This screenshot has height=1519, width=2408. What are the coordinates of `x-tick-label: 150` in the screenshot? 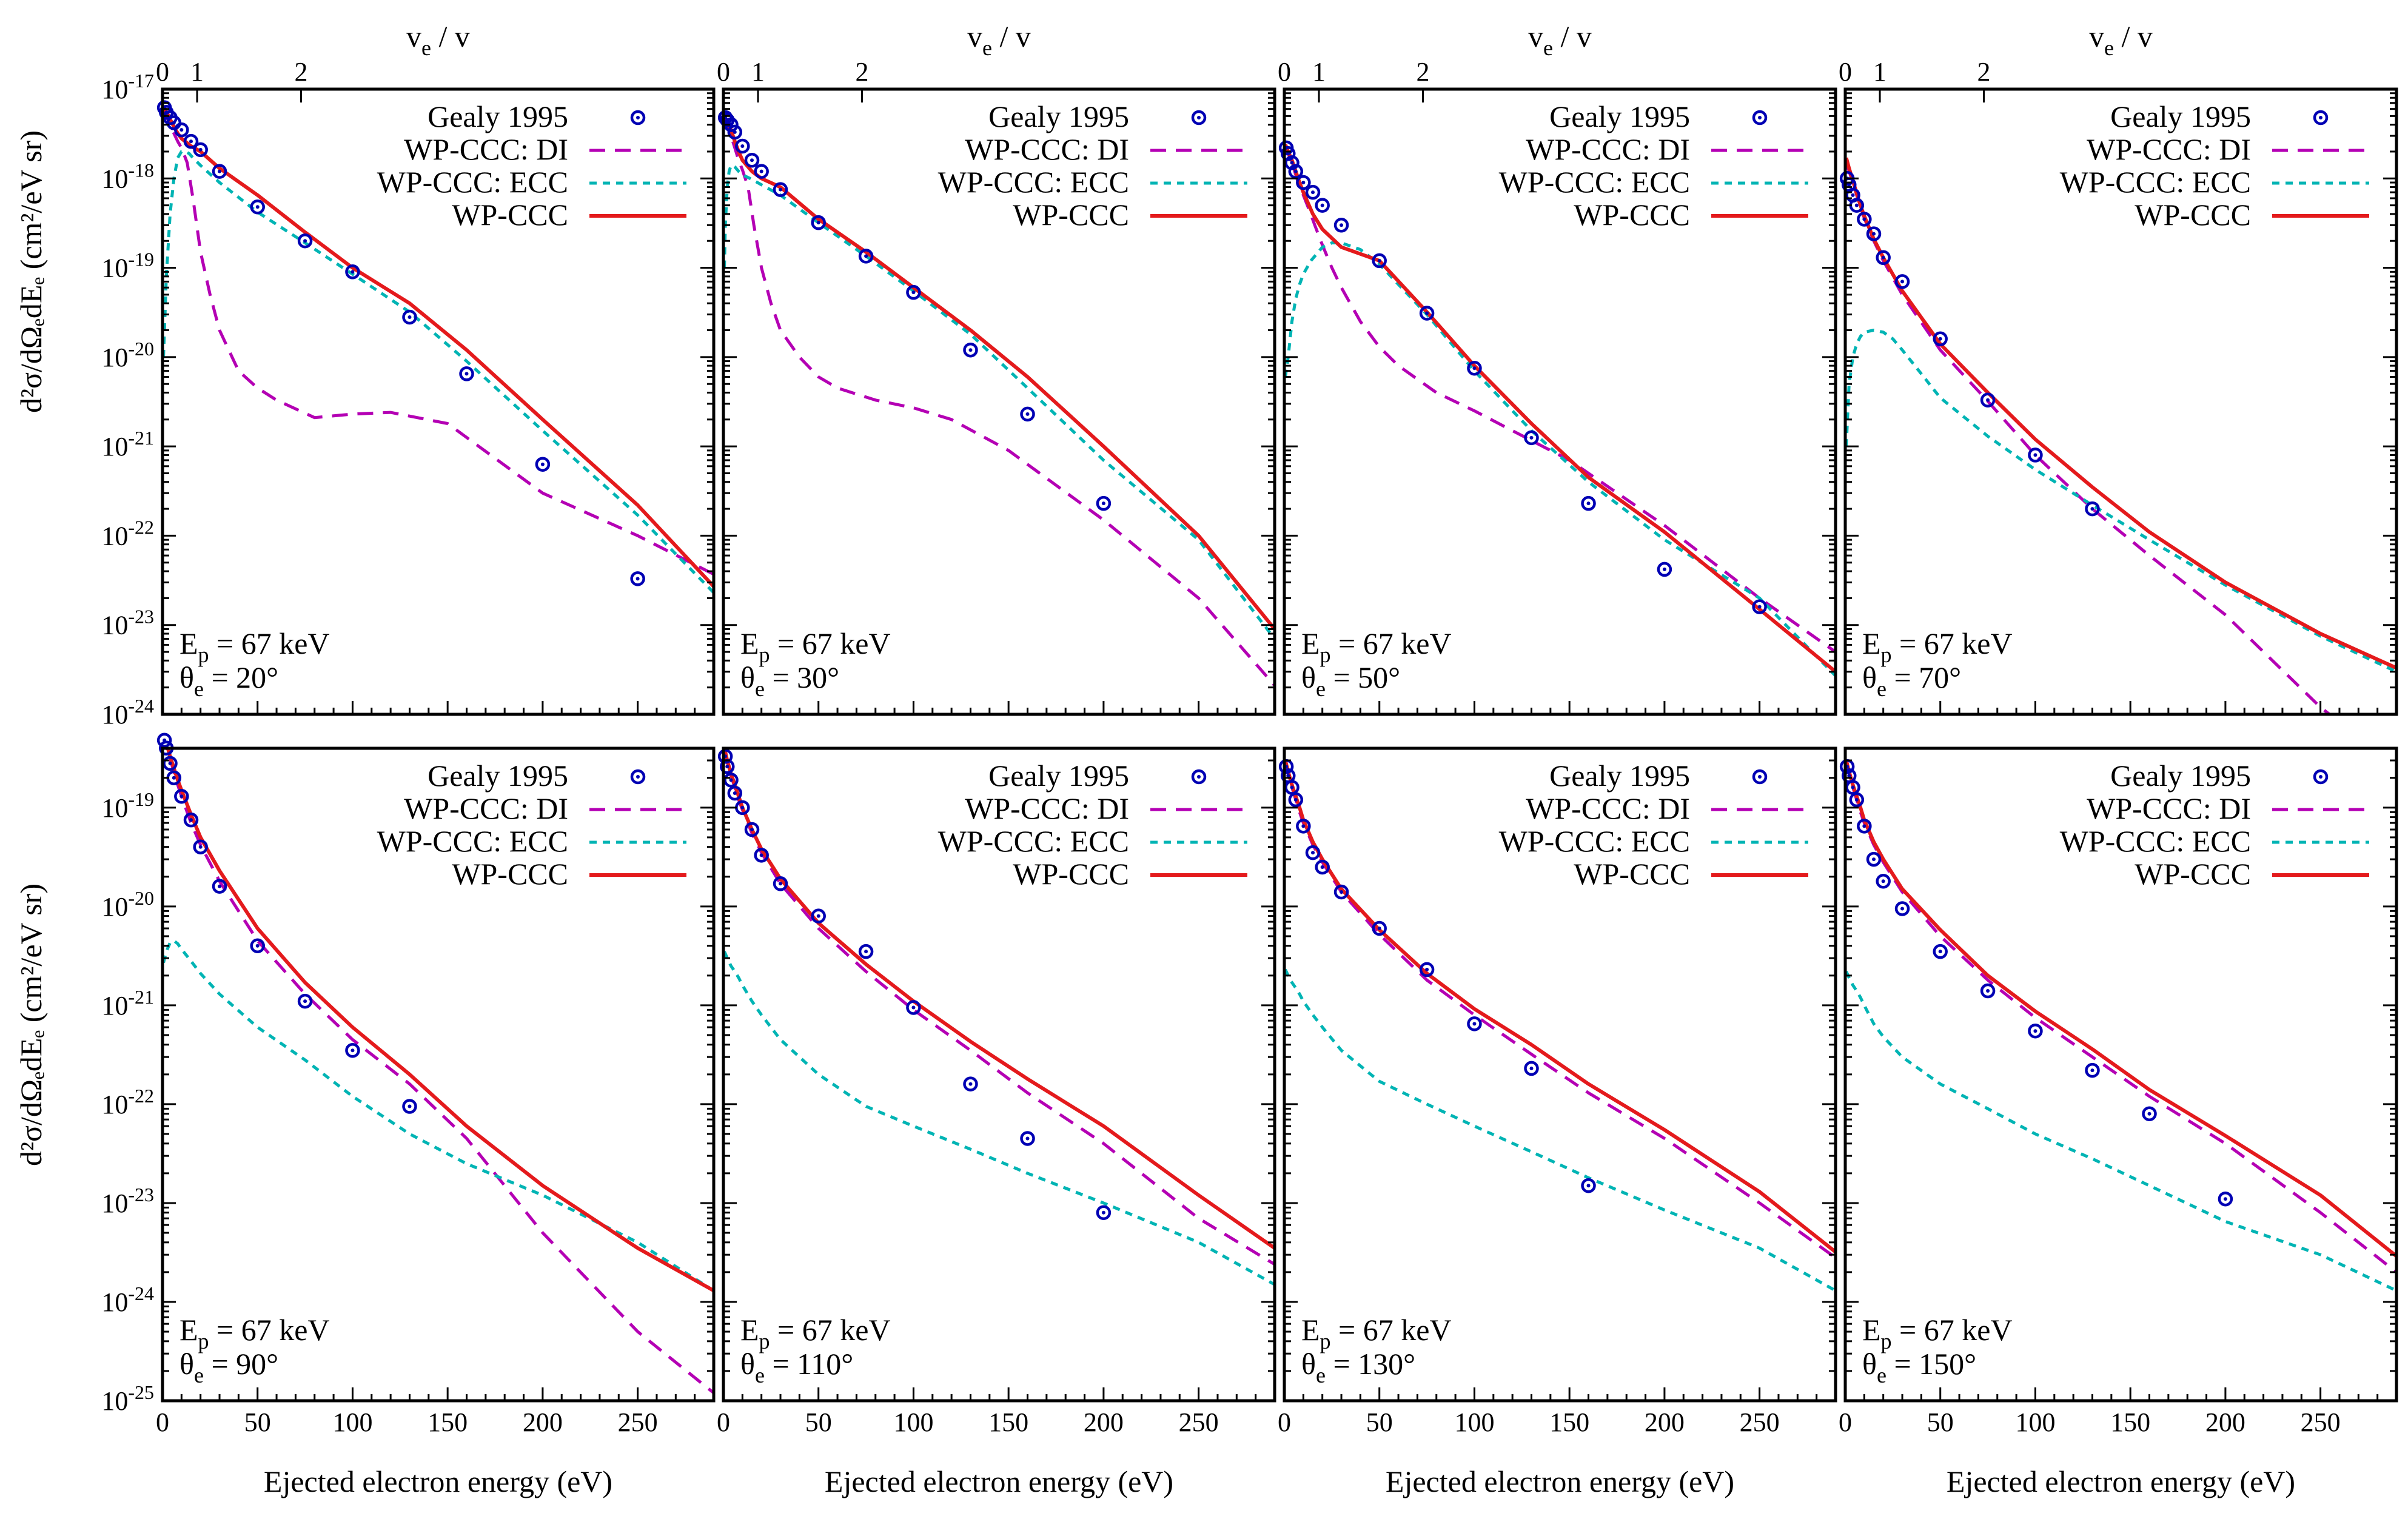 It's located at (2130, 1422).